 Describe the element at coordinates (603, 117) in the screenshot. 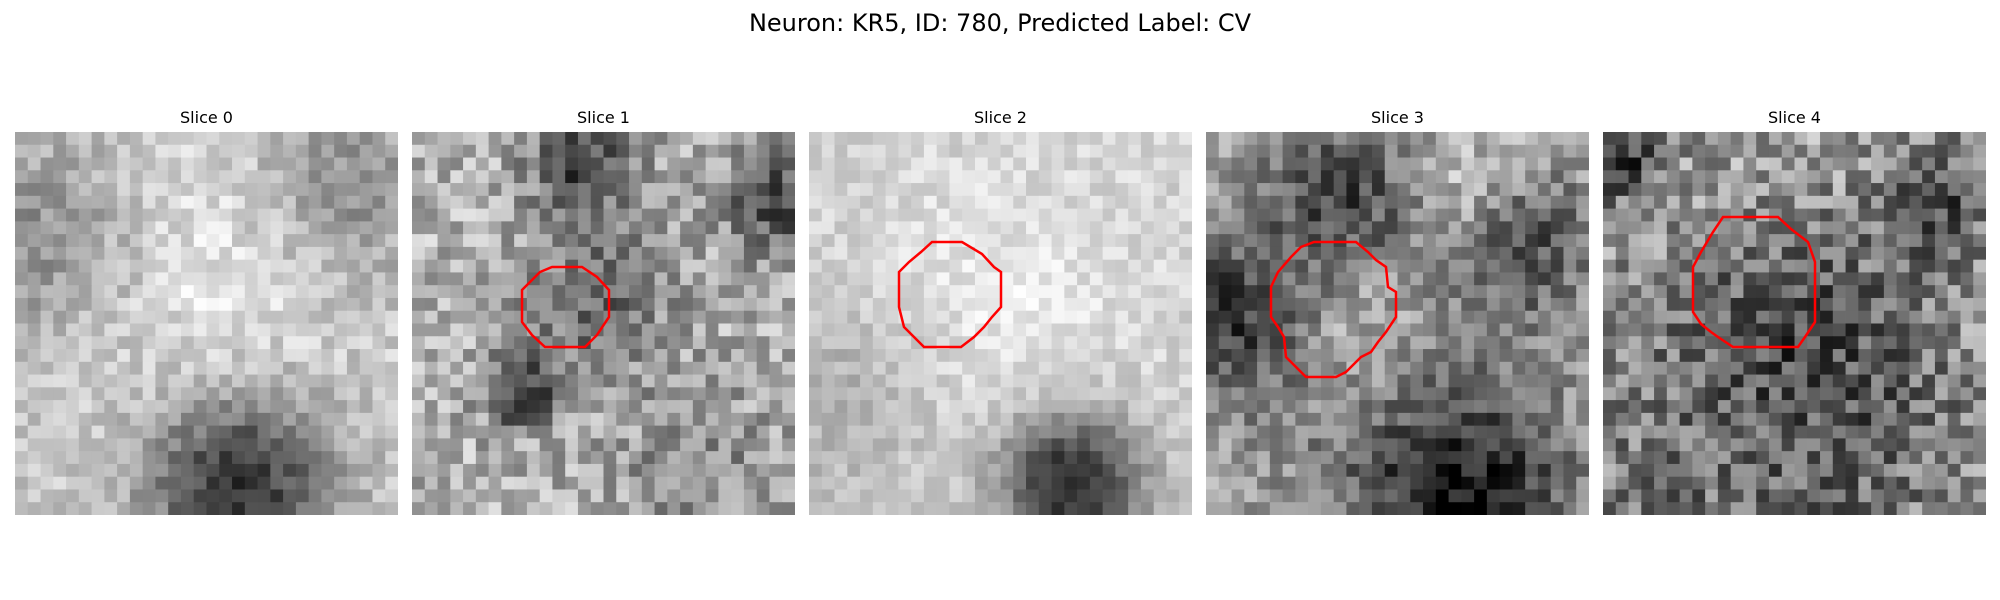

I see `slice-title: Slice 1` at that location.